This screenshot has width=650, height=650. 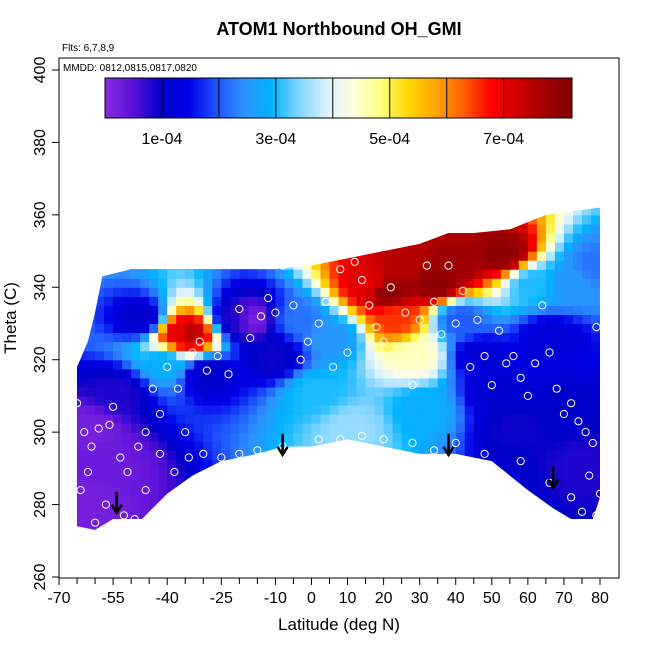 What do you see at coordinates (348, 598) in the screenshot?
I see `x-tick-label: 10` at bounding box center [348, 598].